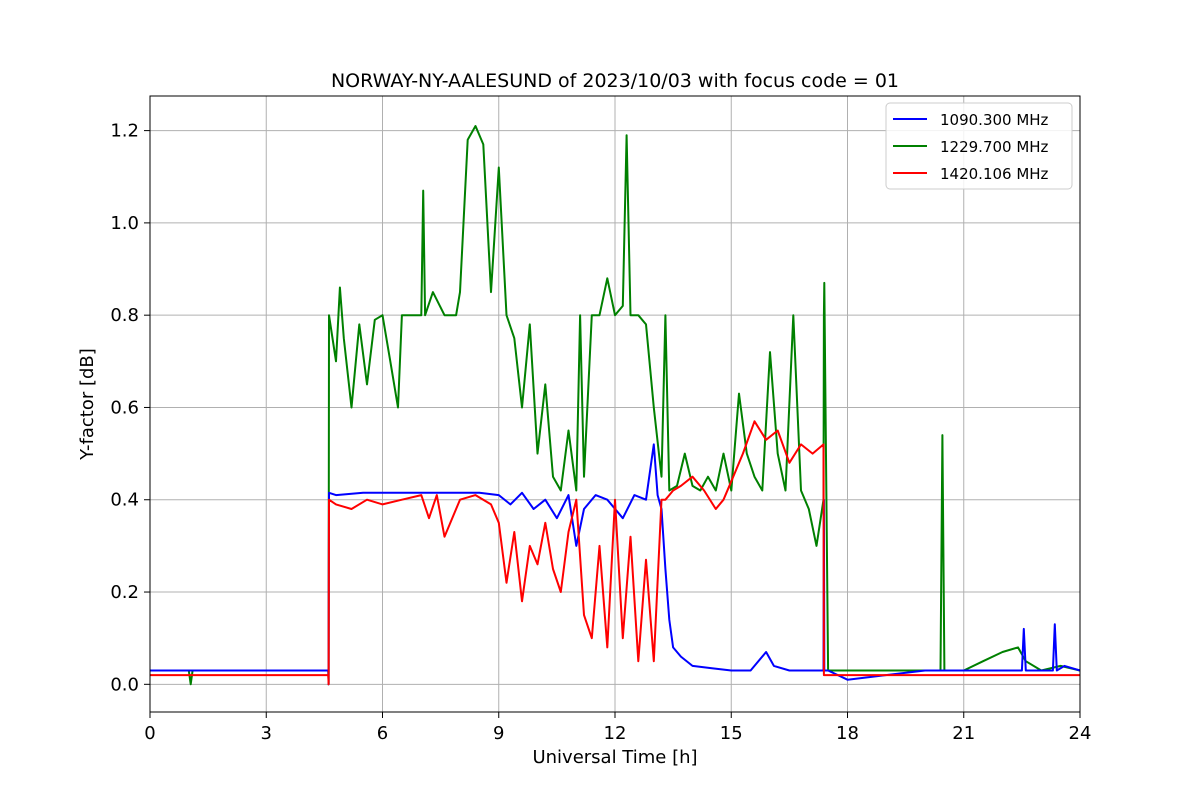  What do you see at coordinates (615, 733) in the screenshot?
I see `x-tick-label: 12` at bounding box center [615, 733].